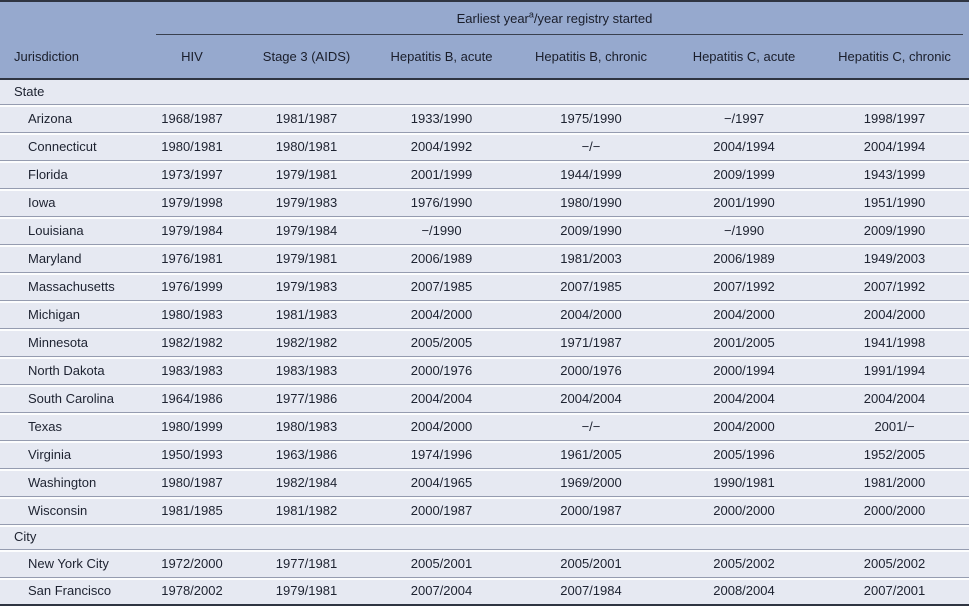  Describe the element at coordinates (29, 92) in the screenshot. I see `section-label: State` at that location.